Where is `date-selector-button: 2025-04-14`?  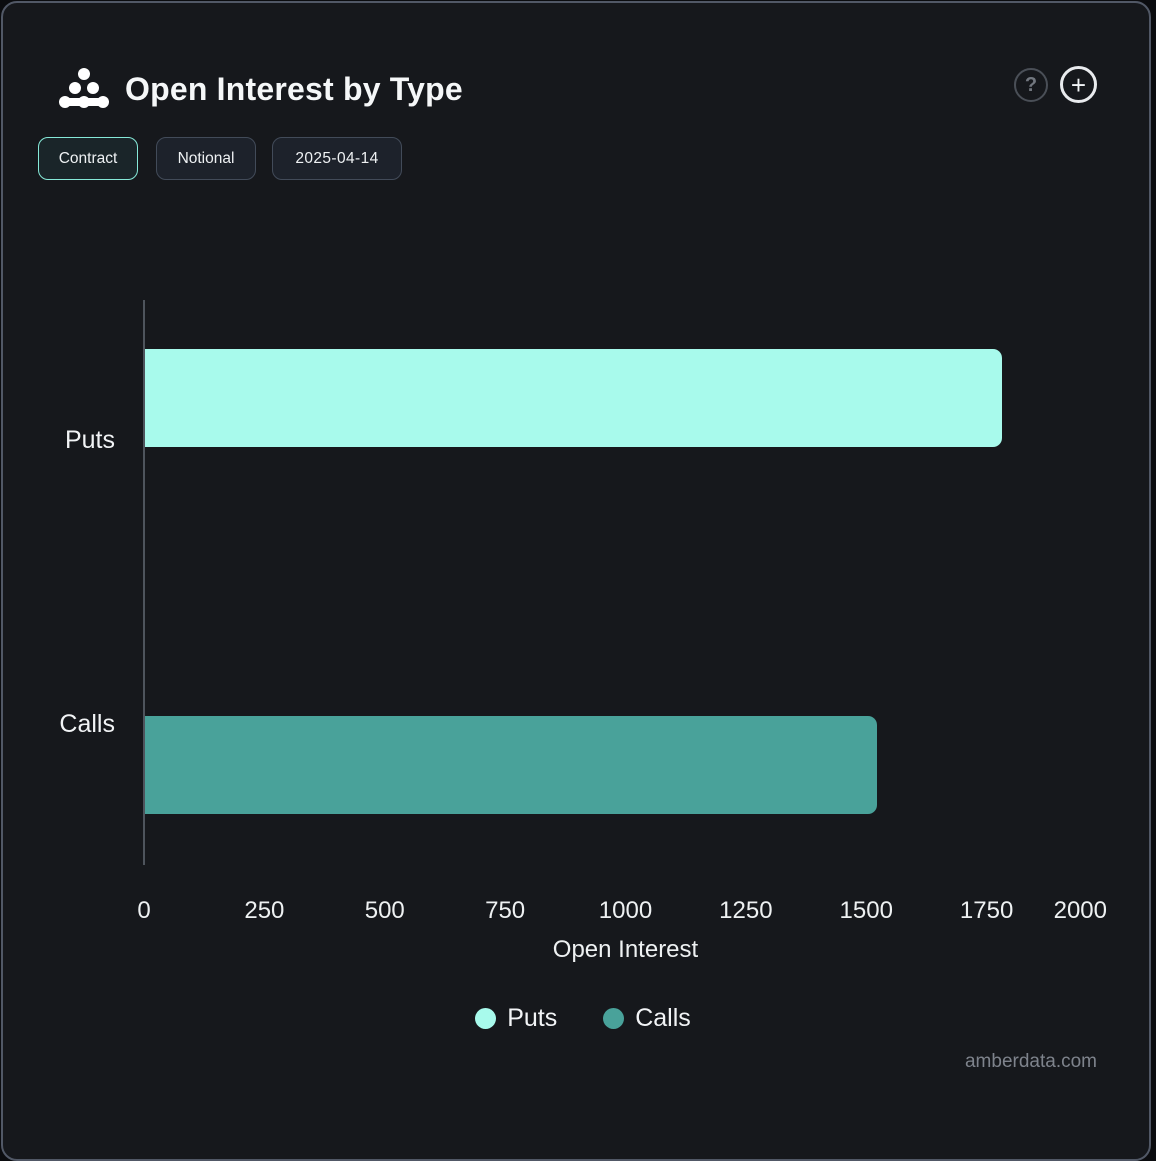
date-selector-button: 2025-04-14 is located at coordinates (337, 158).